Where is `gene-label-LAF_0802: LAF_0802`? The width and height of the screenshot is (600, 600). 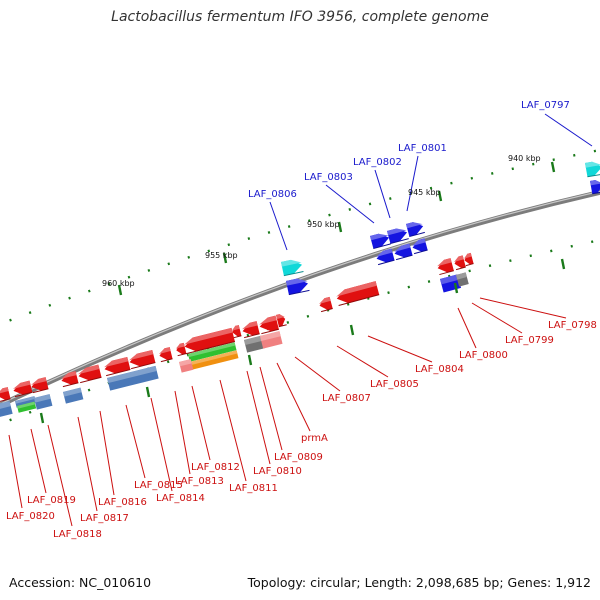
gene-label-LAF_0802: LAF_0802 is located at coordinates (377, 162).